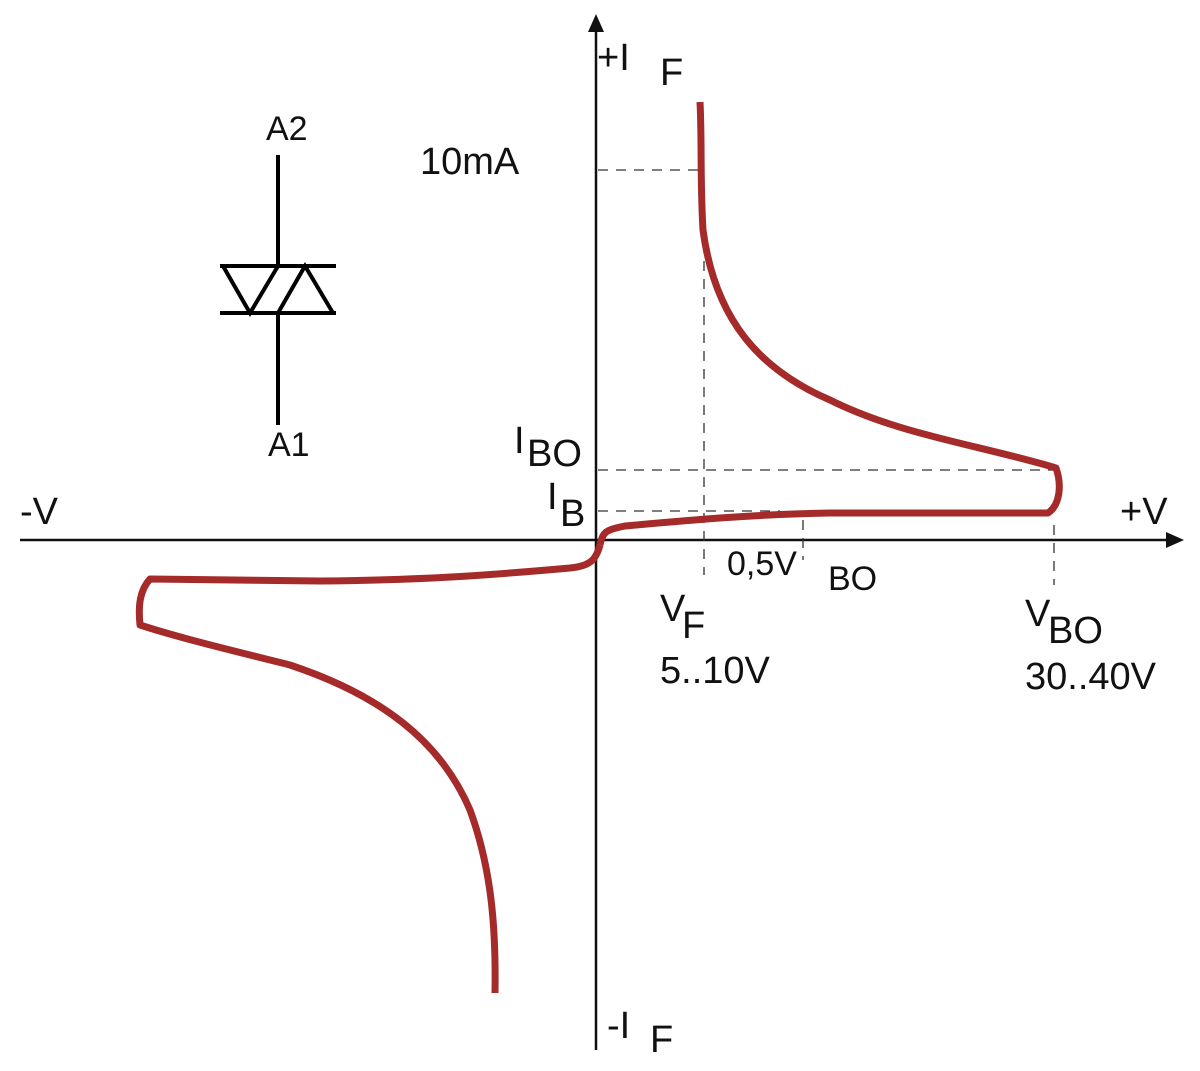 The image size is (1200, 1071). Describe the element at coordinates (287, 129) in the screenshot. I see `terminal-label: A2` at that location.